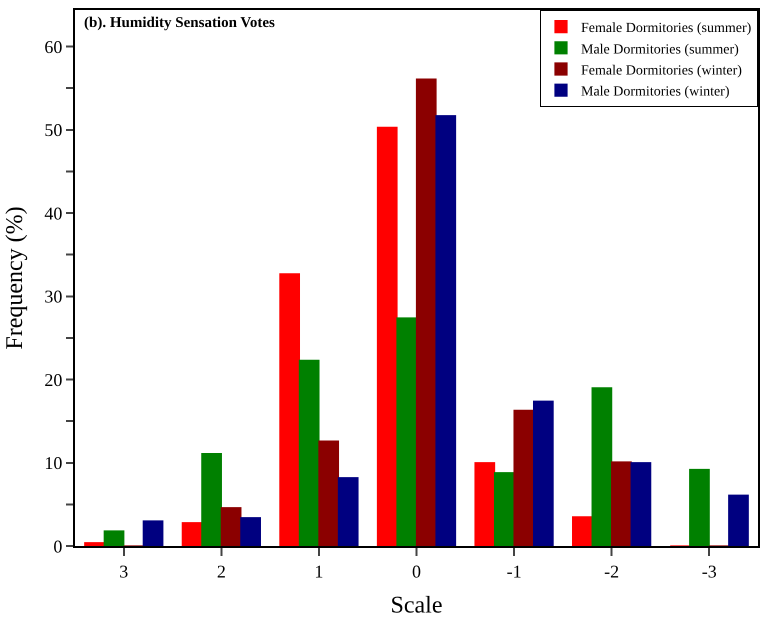 The width and height of the screenshot is (768, 638). I want to click on y-axis-title: Frequency (%), so click(15, 278).